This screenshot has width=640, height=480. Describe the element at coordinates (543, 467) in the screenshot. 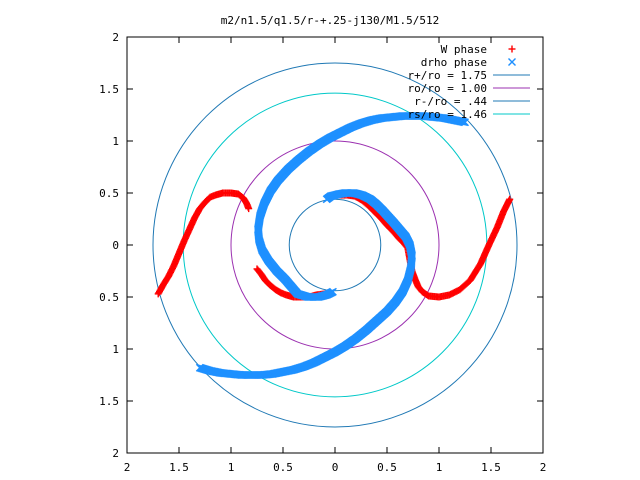

I see `x-tick-label-8: 2` at that location.